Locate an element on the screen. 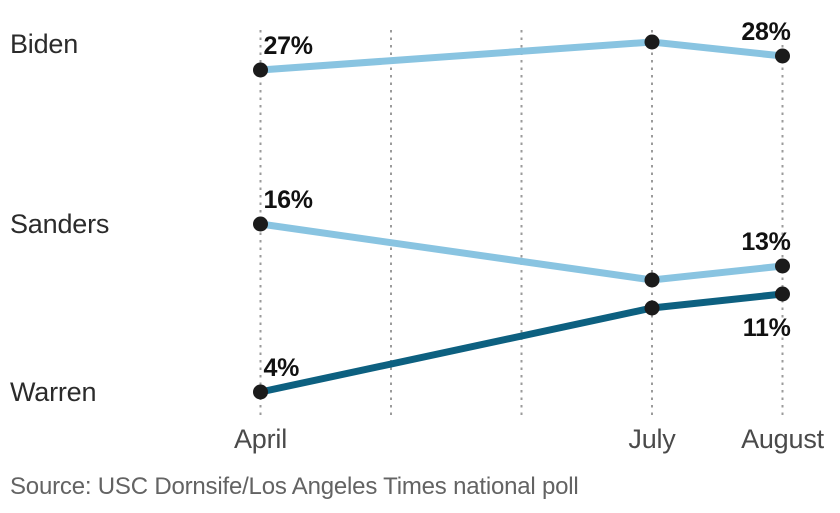 The image size is (840, 513). value-label-biden-august: 28% is located at coordinates (765, 32).